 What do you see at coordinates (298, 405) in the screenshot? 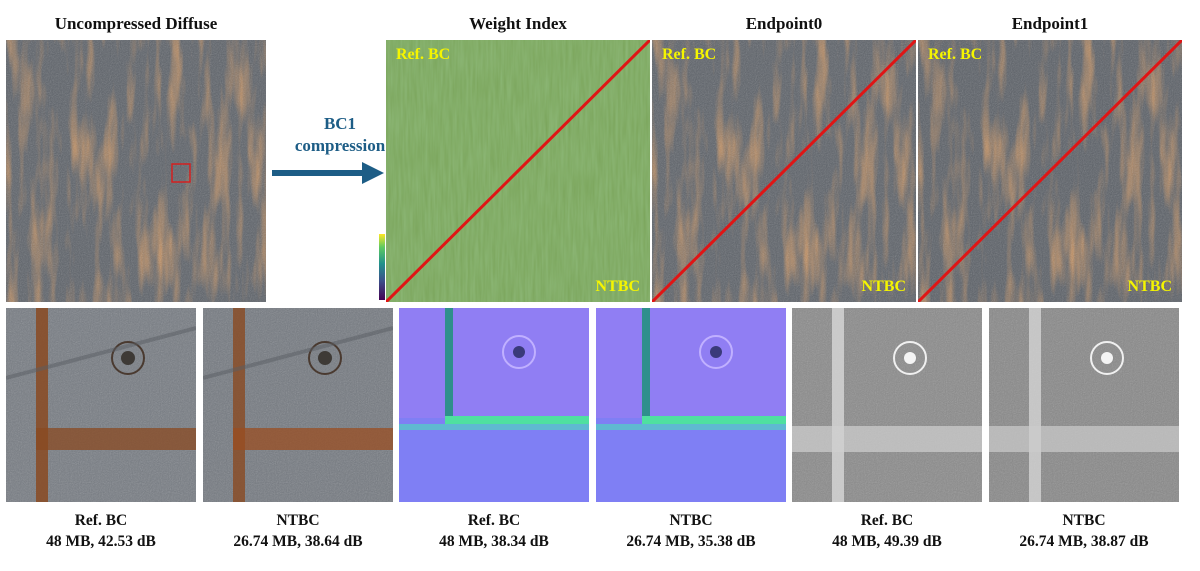
I see `crop-diffuse-ntbc` at bounding box center [298, 405].